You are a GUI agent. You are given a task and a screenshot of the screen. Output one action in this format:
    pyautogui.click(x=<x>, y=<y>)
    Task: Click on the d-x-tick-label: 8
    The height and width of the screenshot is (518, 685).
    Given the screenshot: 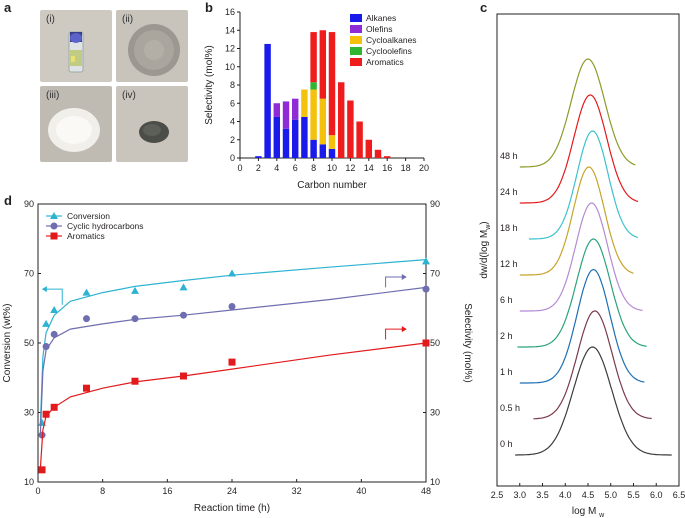 What is the action you would take?
    pyautogui.click(x=102, y=491)
    